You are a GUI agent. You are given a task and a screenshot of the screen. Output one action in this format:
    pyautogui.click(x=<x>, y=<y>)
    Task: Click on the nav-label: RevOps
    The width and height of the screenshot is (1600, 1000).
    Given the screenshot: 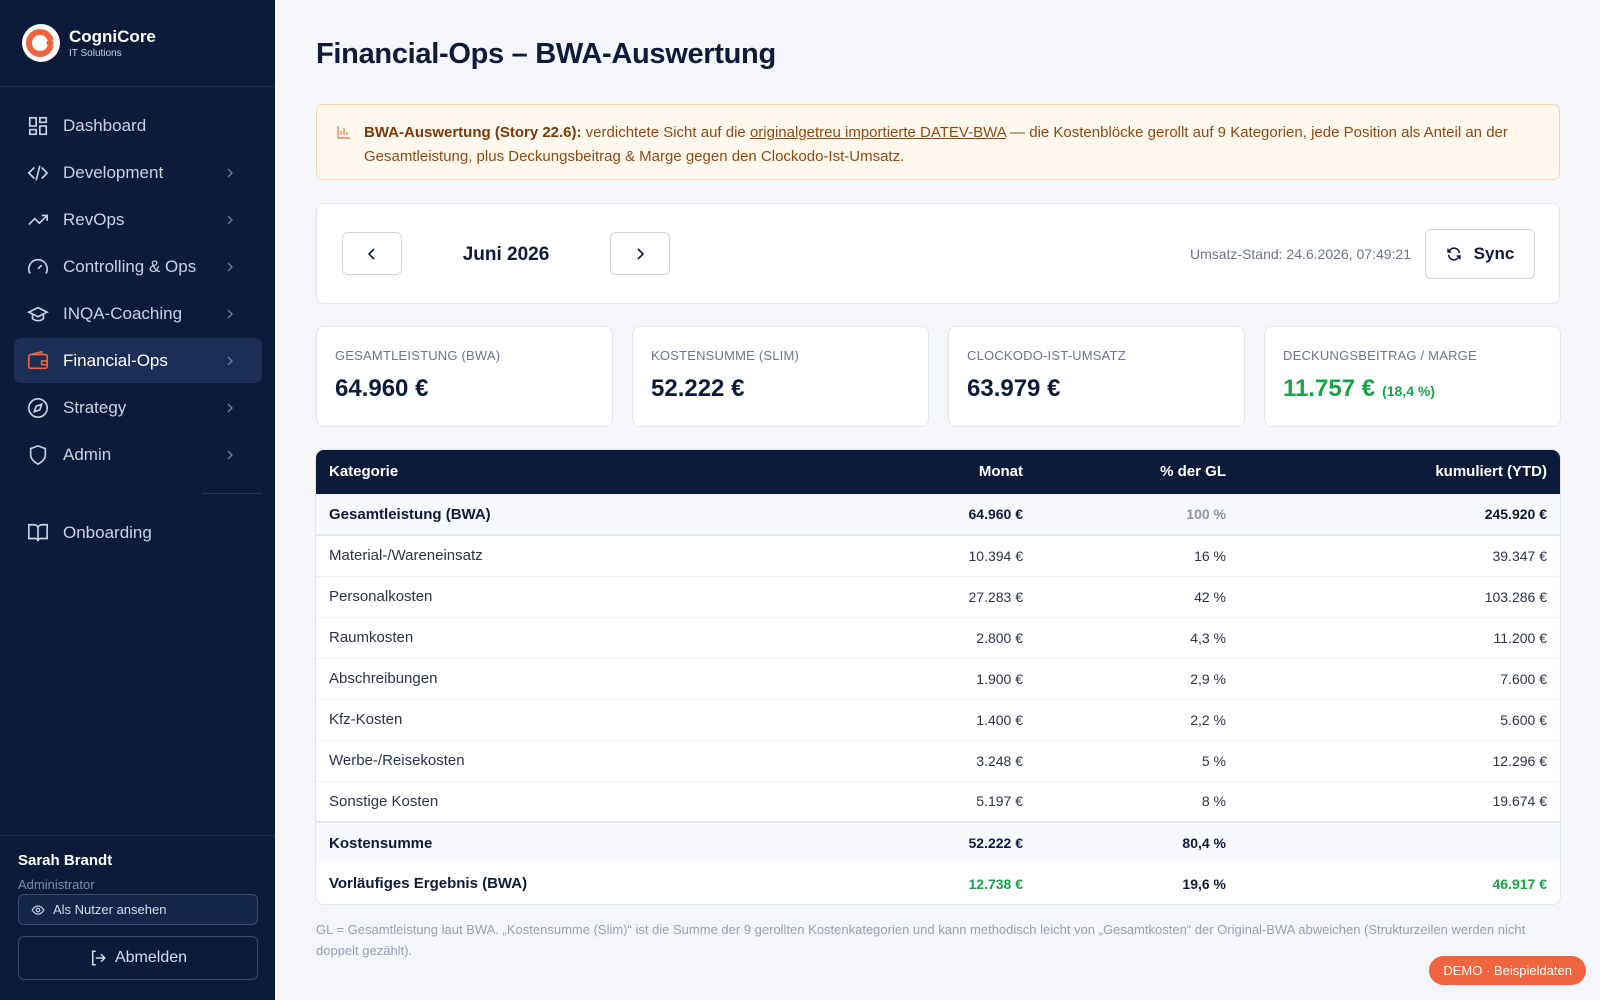 What is the action you would take?
    pyautogui.click(x=94, y=219)
    